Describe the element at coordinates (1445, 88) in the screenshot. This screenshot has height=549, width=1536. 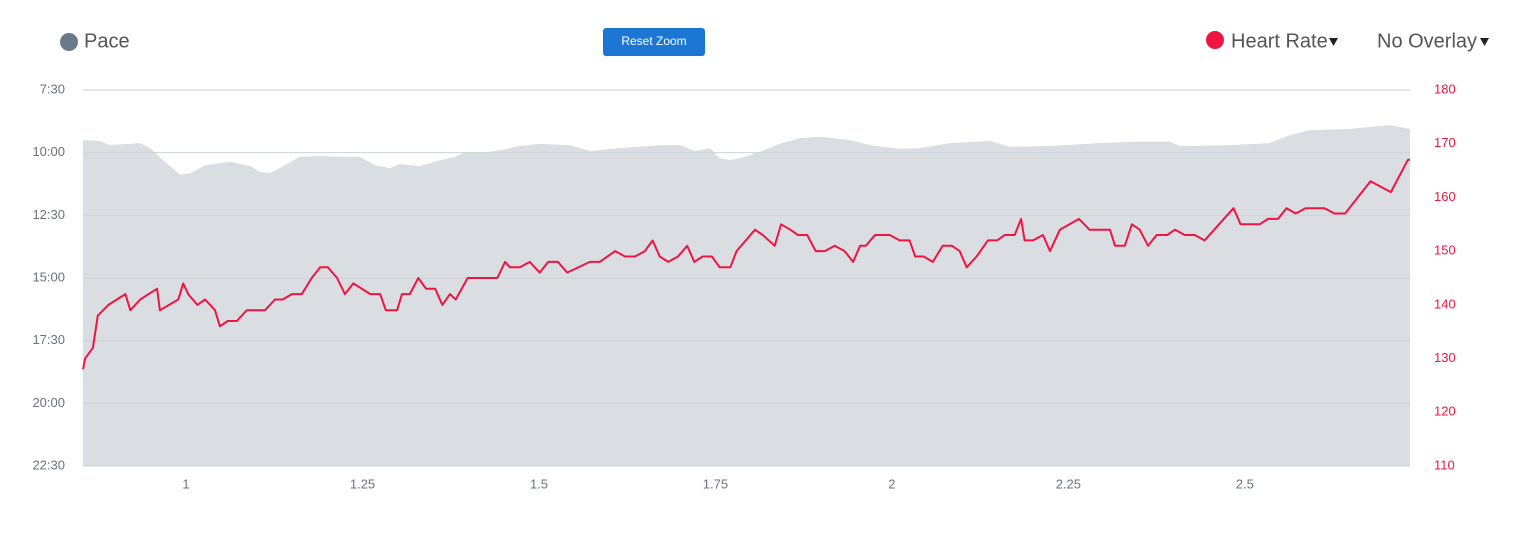
I see `y2-tick-label: 180` at that location.